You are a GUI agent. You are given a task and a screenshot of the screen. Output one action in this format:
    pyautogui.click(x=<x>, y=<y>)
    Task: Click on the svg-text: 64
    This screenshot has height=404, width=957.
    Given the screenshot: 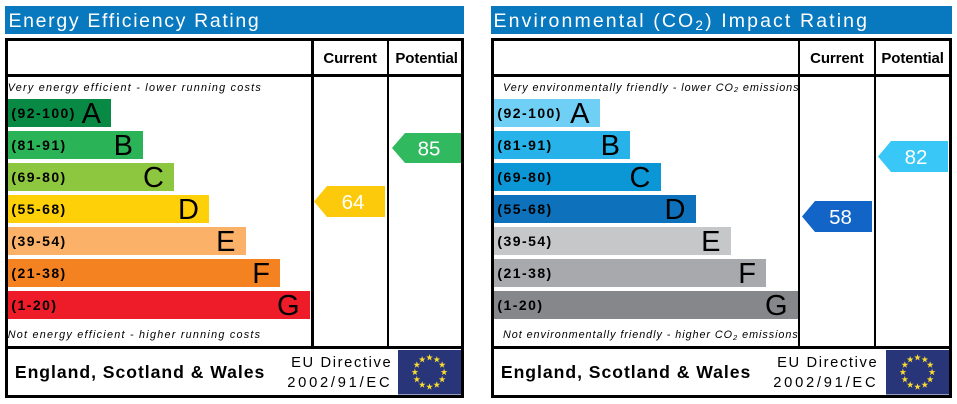 What is the action you would take?
    pyautogui.click(x=352, y=202)
    